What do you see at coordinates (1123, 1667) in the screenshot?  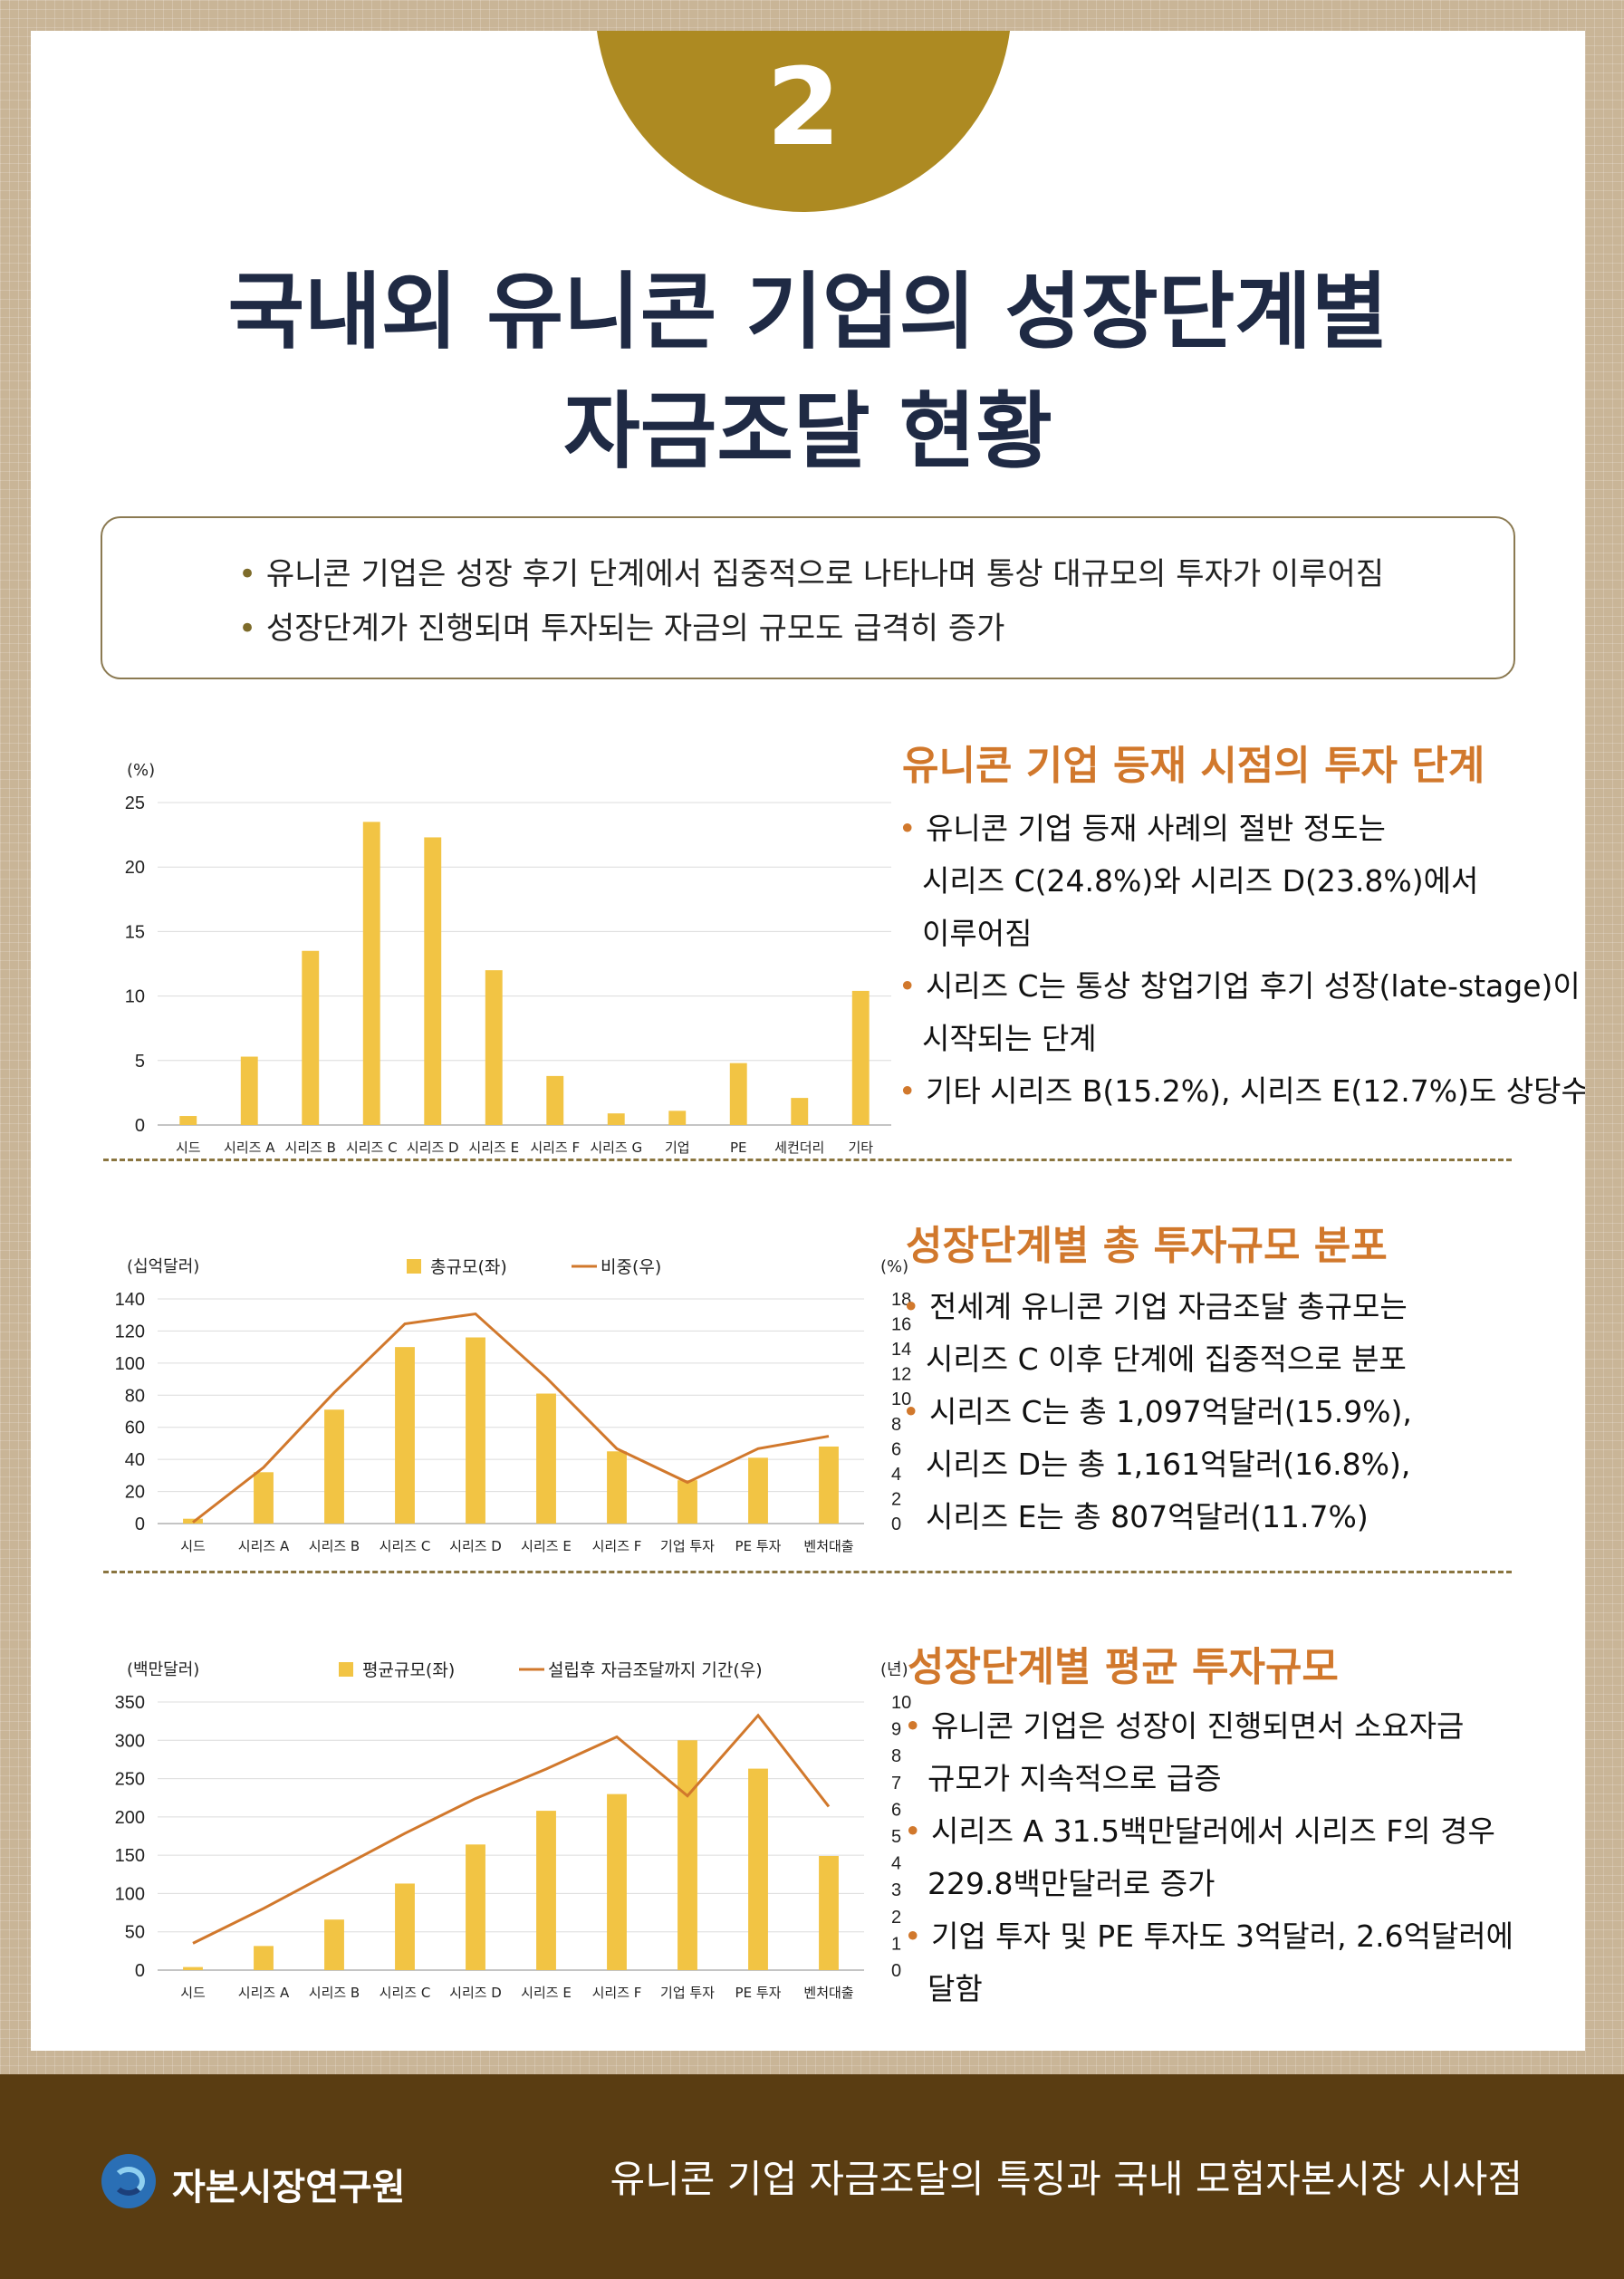 I see `section-title: 성장단계별 평균 투자규모` at bounding box center [1123, 1667].